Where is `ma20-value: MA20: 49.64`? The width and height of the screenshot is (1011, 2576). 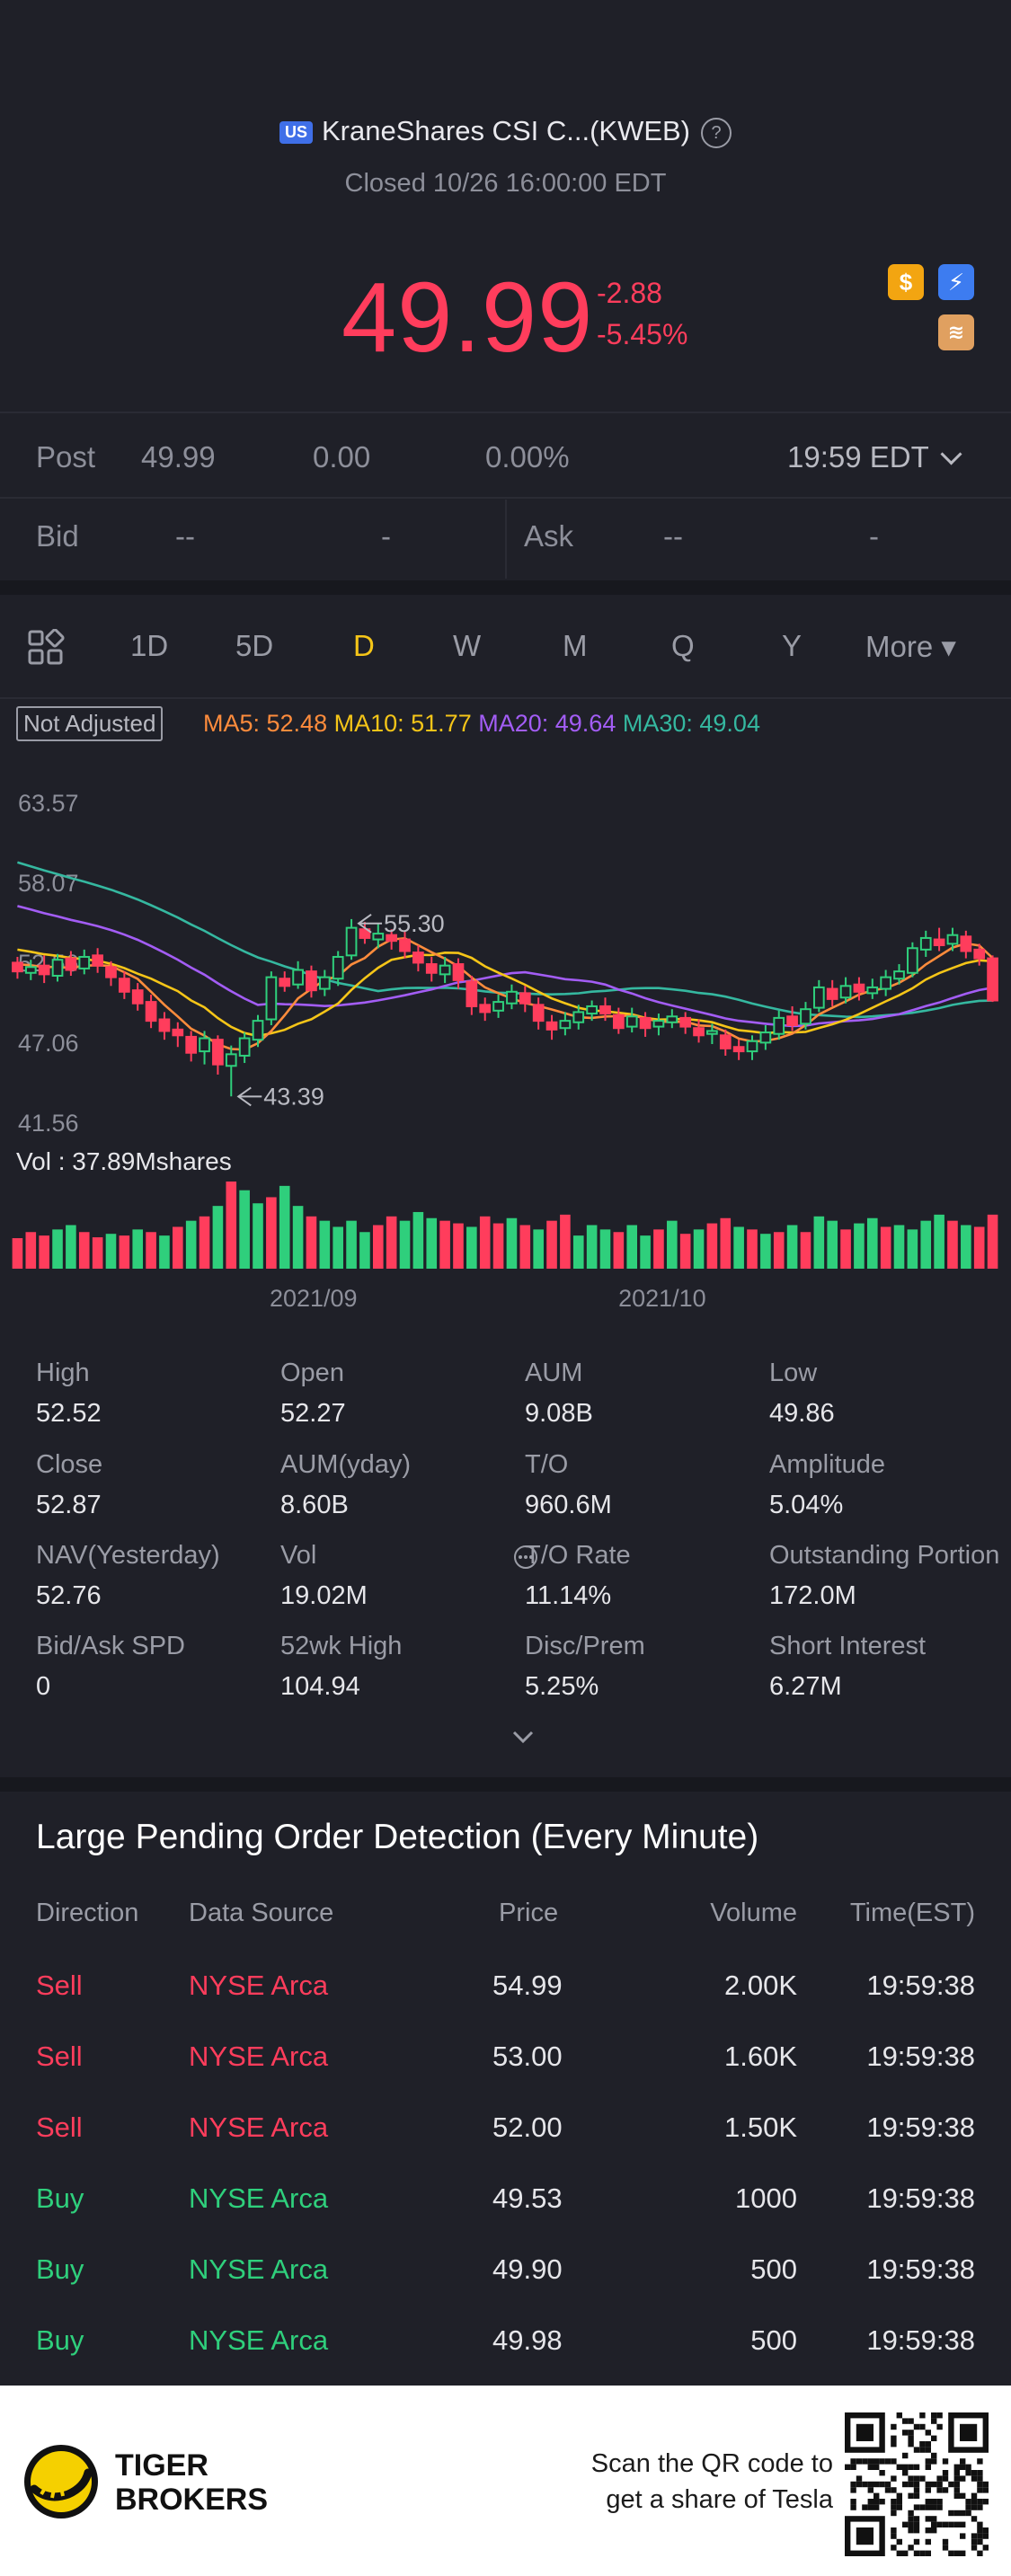 ma20-value: MA20: 49.64 is located at coordinates (547, 723).